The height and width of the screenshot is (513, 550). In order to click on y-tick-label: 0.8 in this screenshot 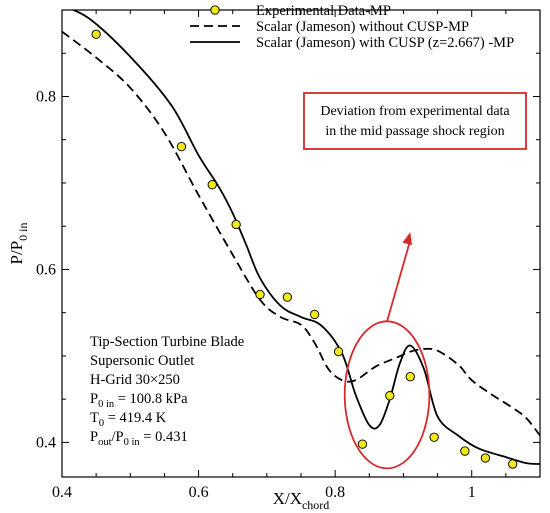, I will do `click(46, 96)`.